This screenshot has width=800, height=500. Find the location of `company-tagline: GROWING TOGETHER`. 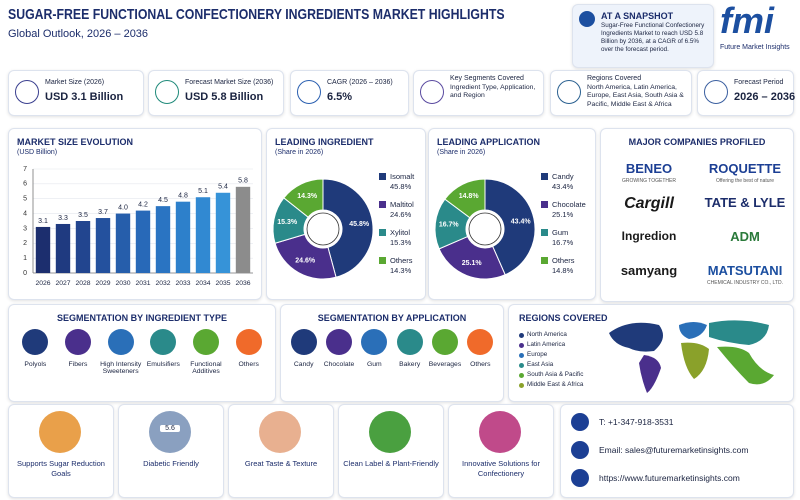

company-tagline: GROWING TOGETHER is located at coordinates (649, 181).